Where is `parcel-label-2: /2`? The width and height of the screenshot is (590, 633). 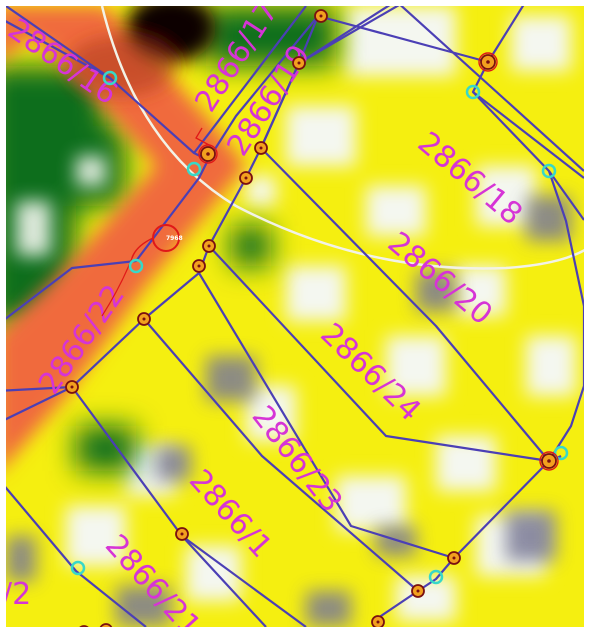 parcel-label-2: /2 is located at coordinates (18, 594).